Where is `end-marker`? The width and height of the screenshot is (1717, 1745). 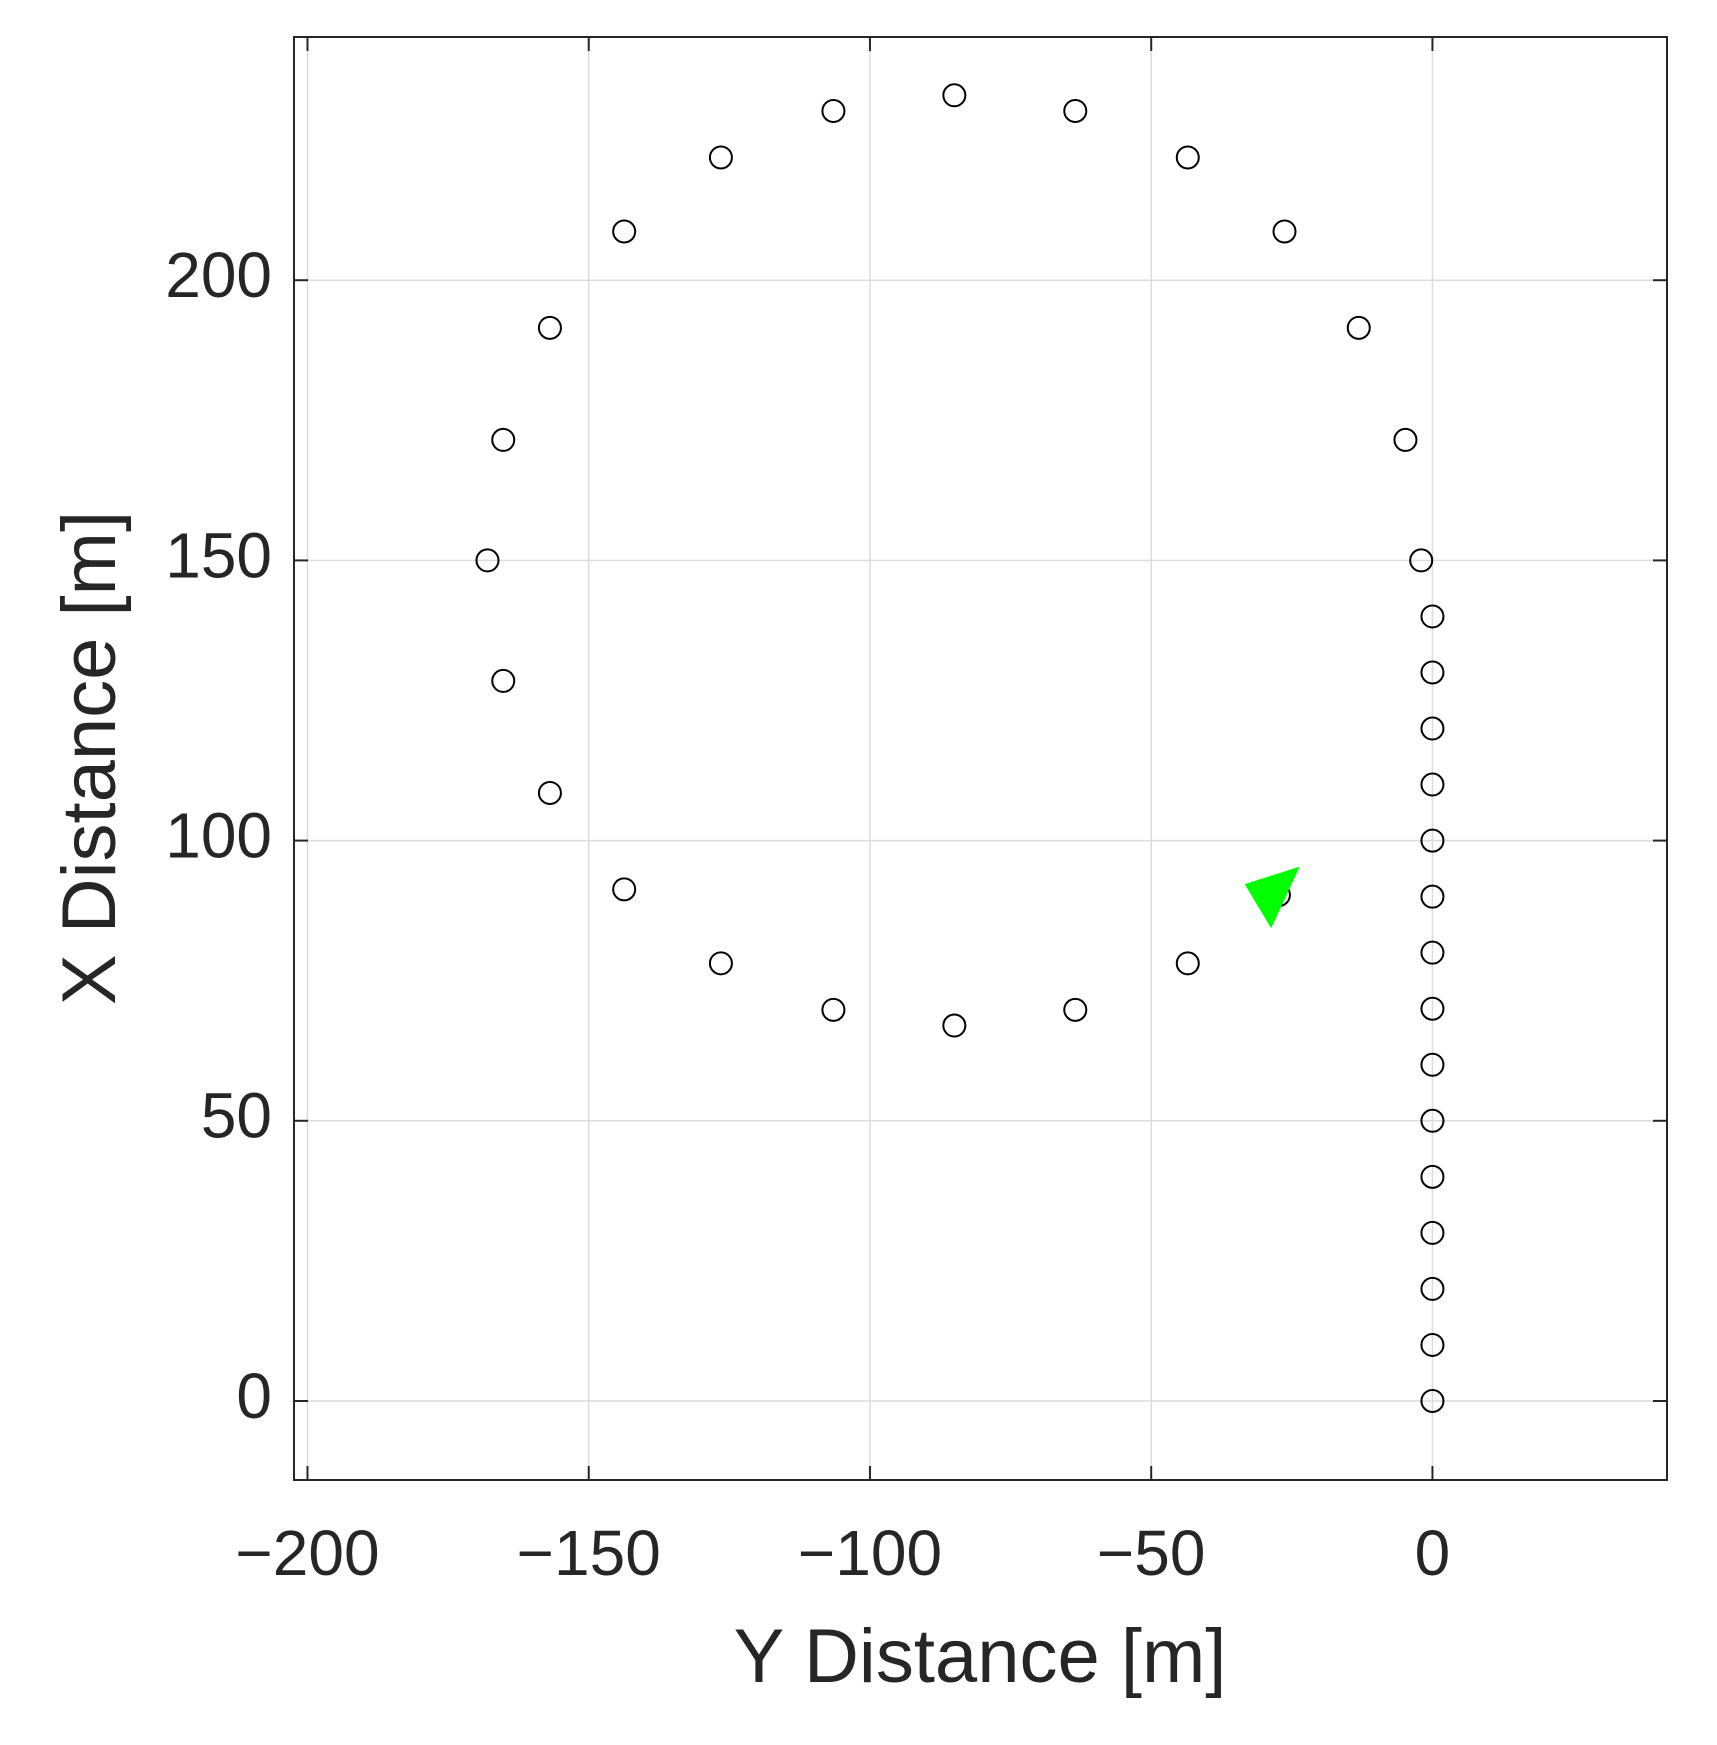 end-marker is located at coordinates (1272, 897).